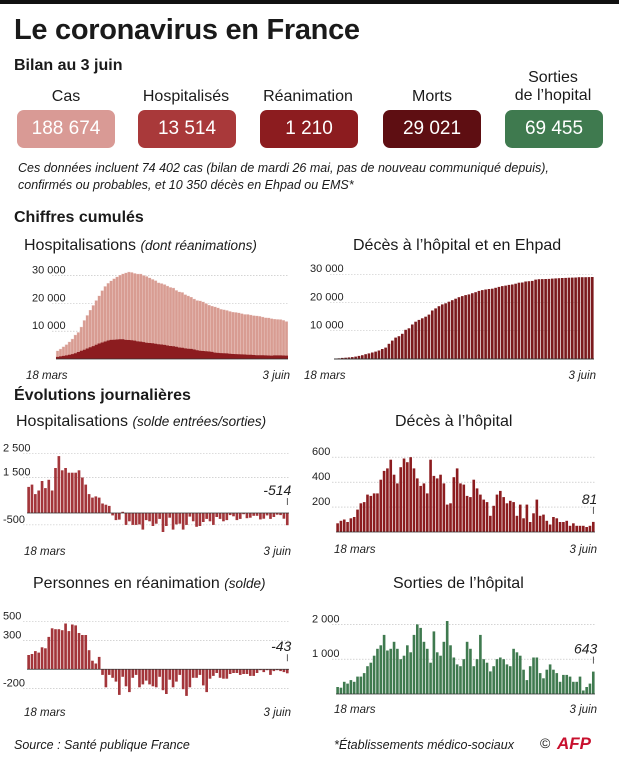 This screenshot has width=619, height=768. I want to click on chart-title-hosp-daily-main: Hospitalisations, so click(72, 421).